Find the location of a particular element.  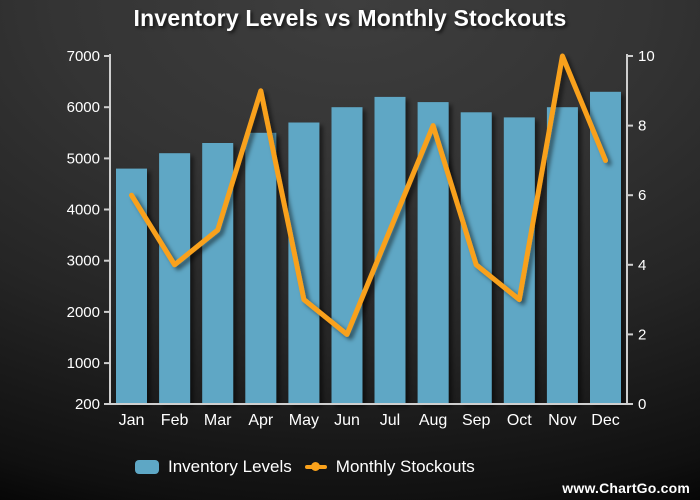

watermark-chartgo: www.ChartGo.com is located at coordinates (626, 488).